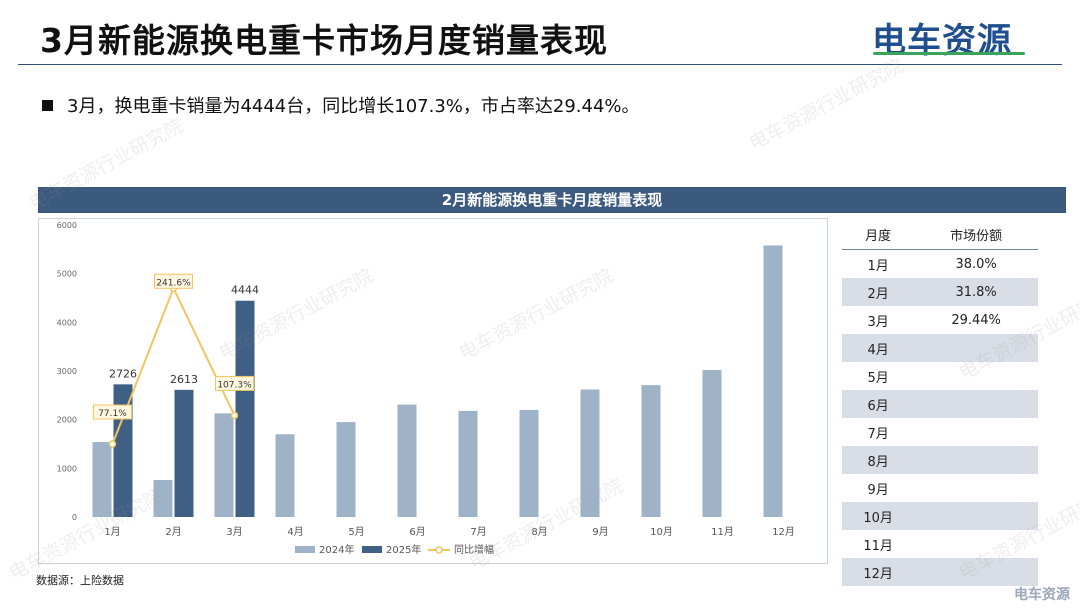 The image size is (1080, 608). I want to click on x-tick-label: 4月, so click(295, 532).